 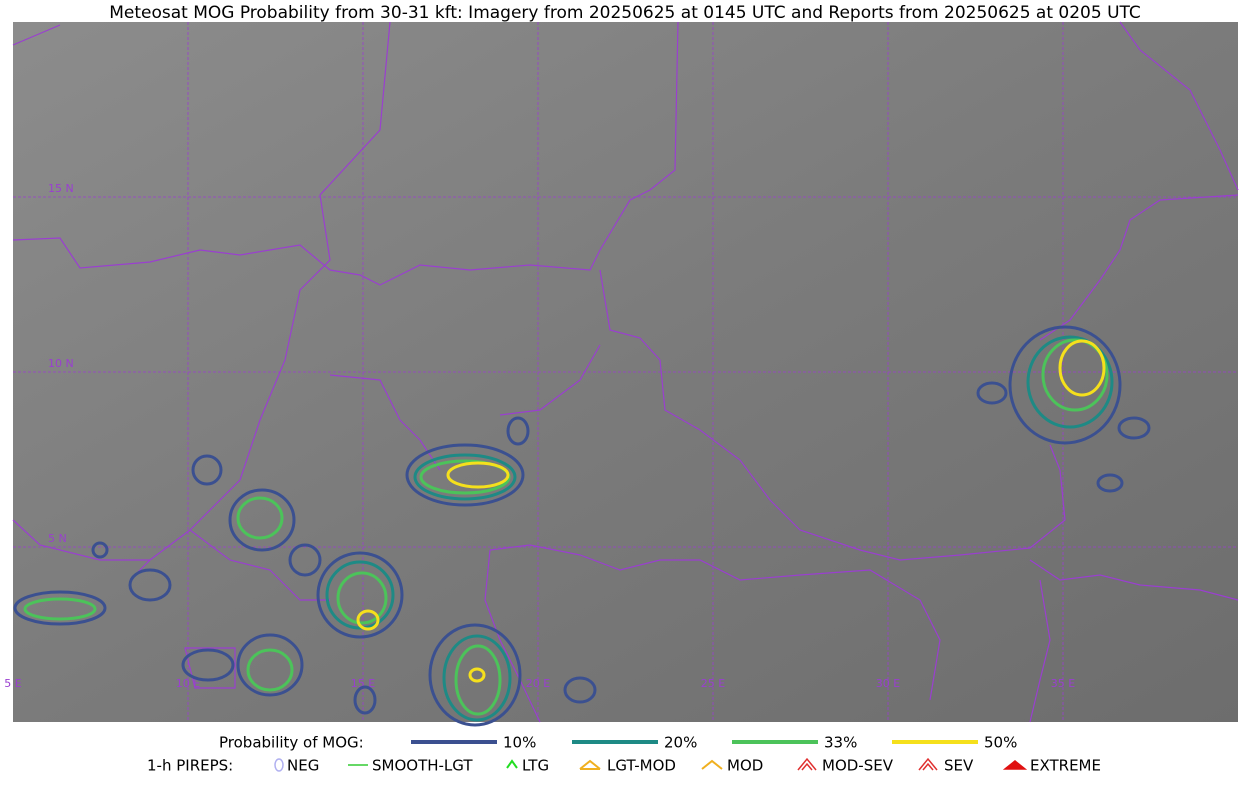 What do you see at coordinates (57, 538) in the screenshot?
I see `lat-label: 5 N` at bounding box center [57, 538].